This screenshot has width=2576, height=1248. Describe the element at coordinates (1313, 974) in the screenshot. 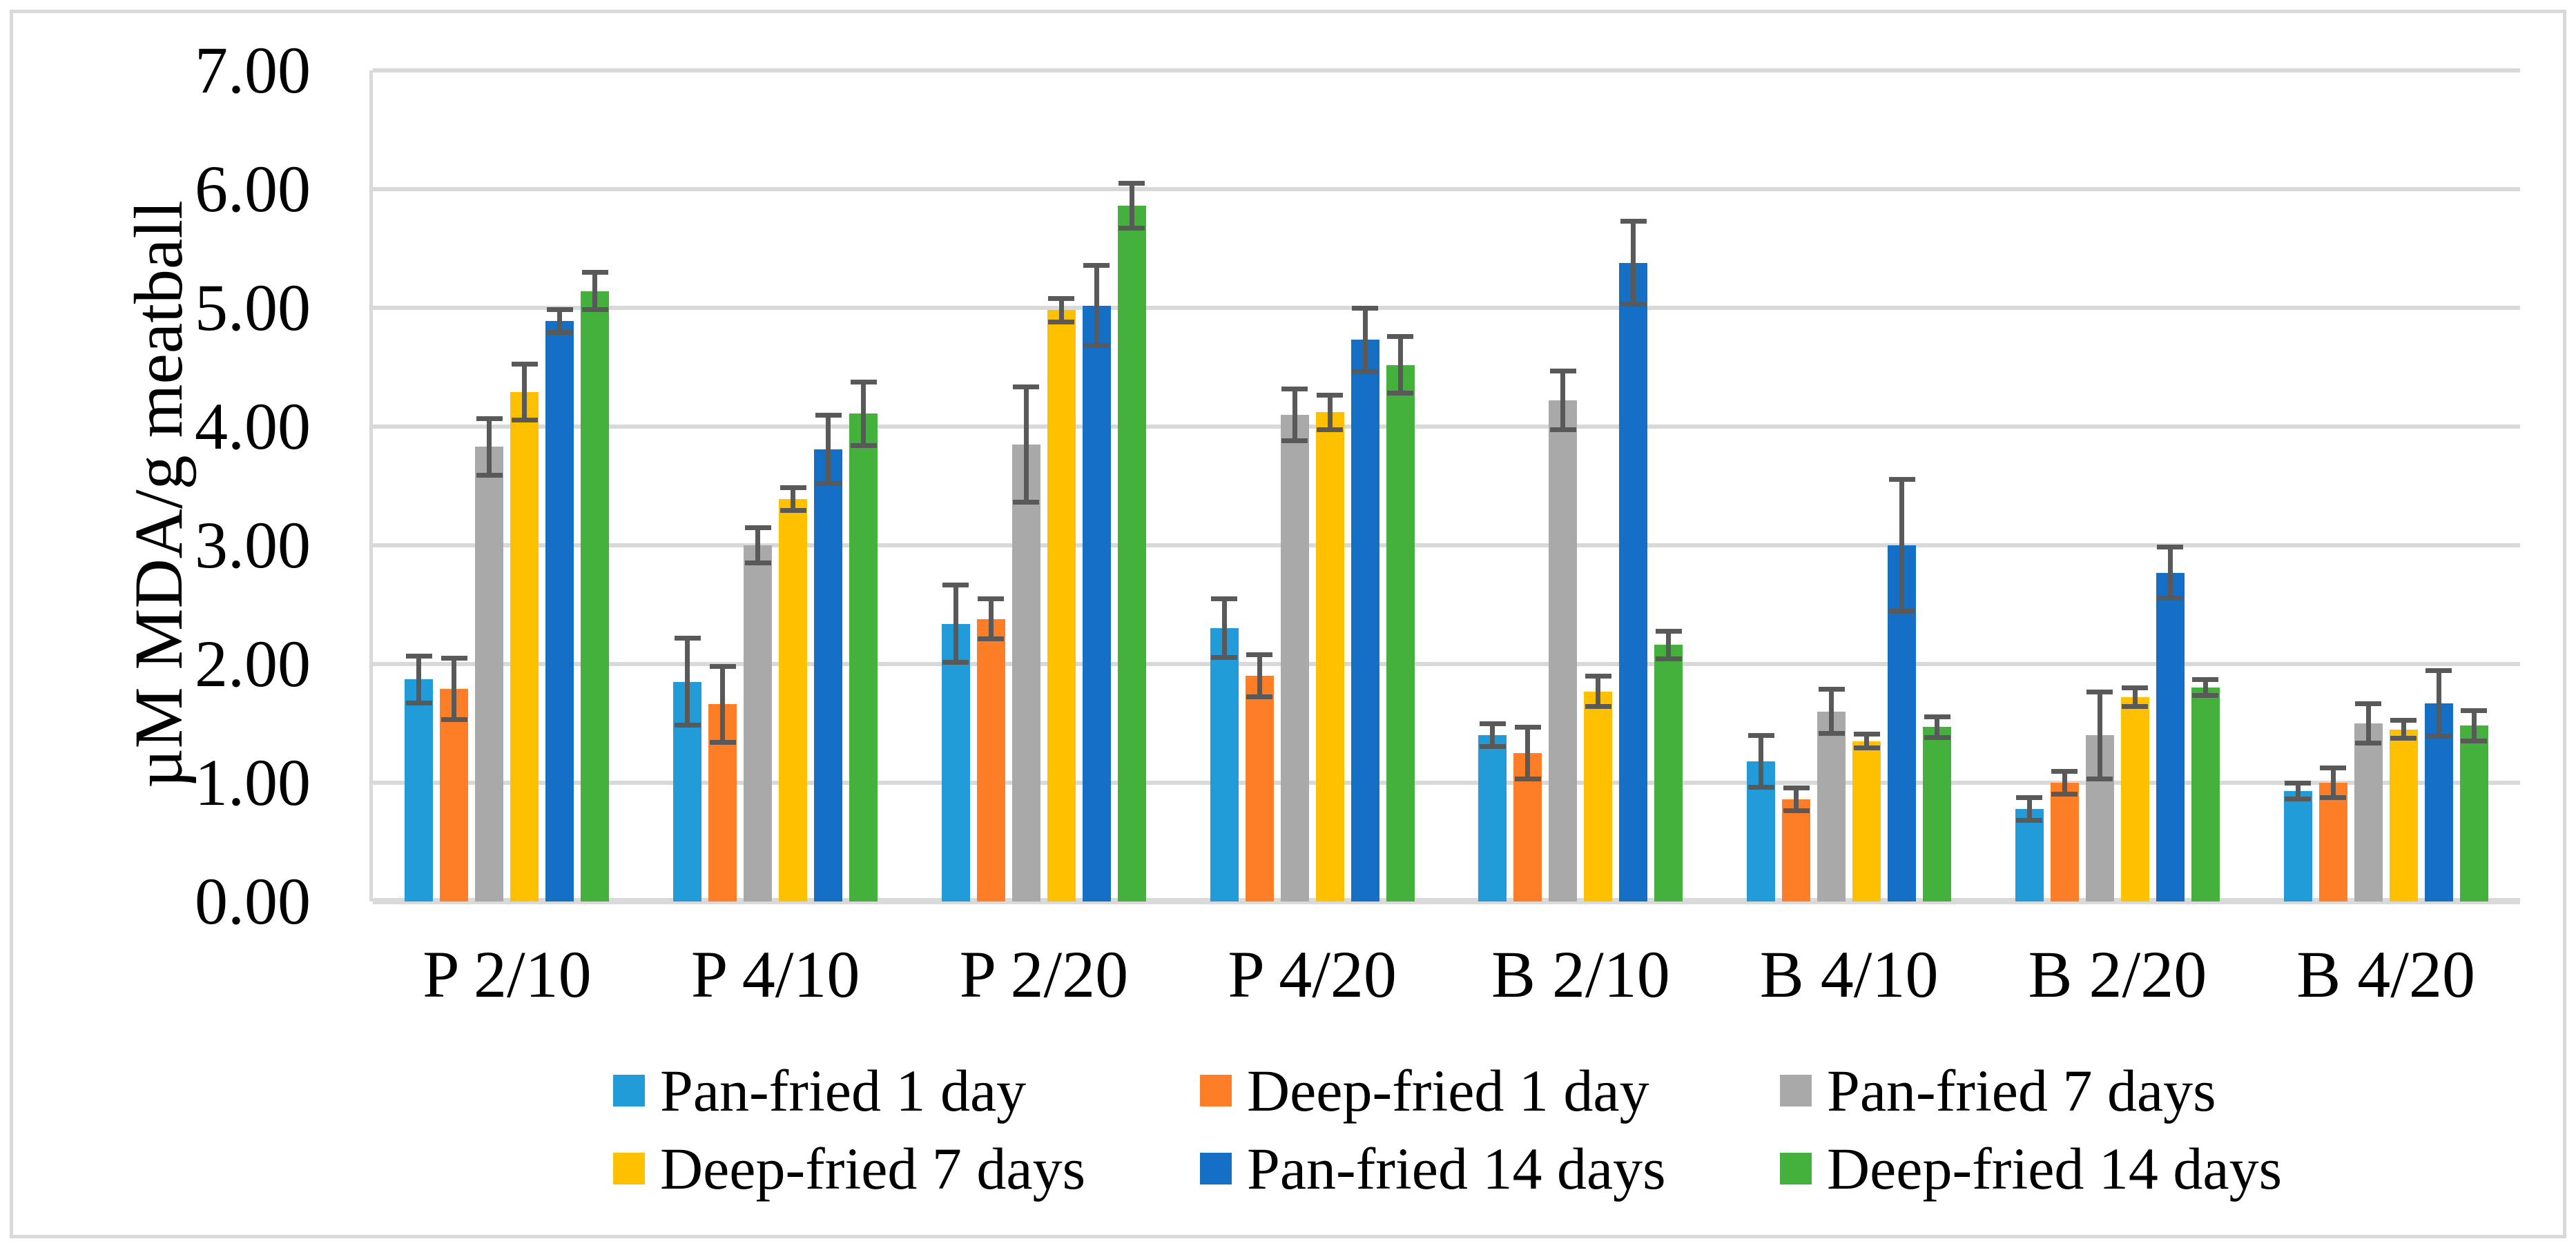

I see `x-category-label: P 4/20` at that location.